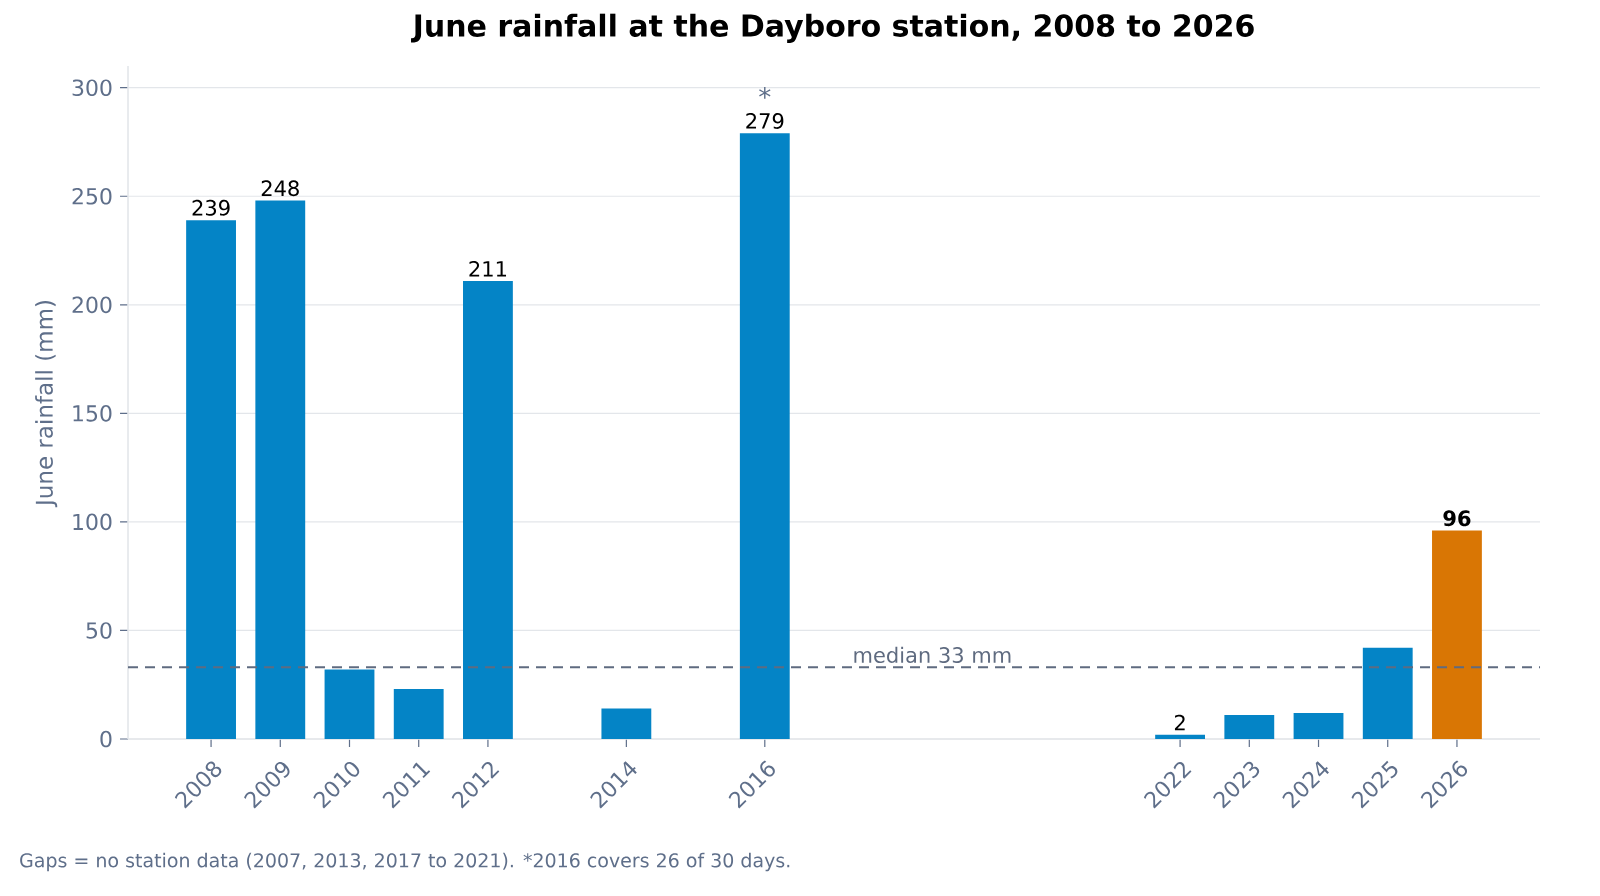 The image size is (1600, 896). Describe the element at coordinates (92, 522) in the screenshot. I see `y-tick-label: 100` at that location.